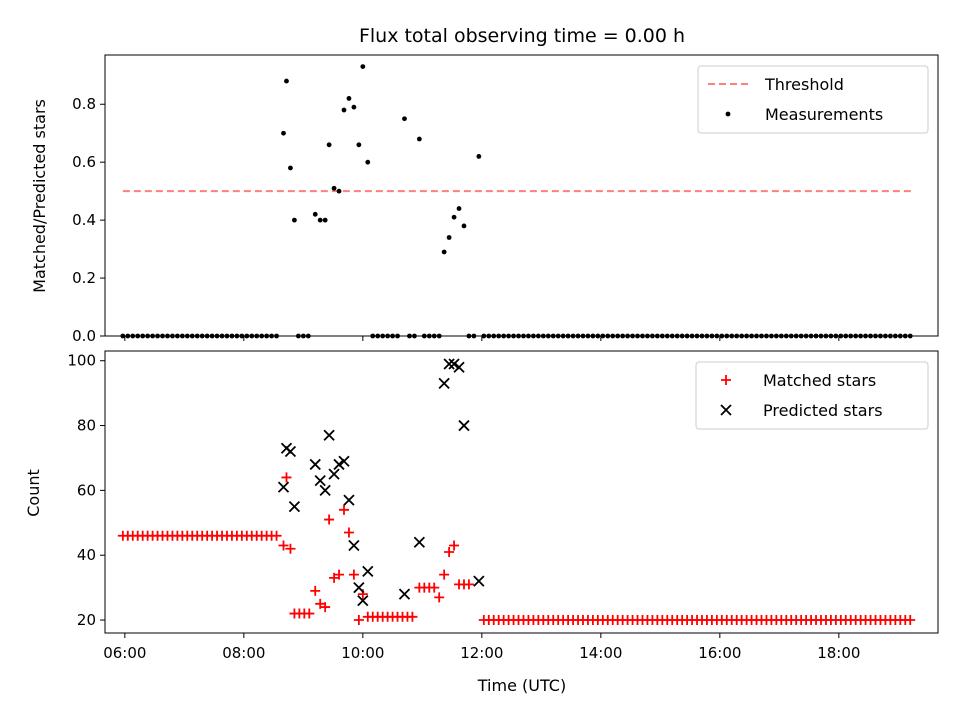 The image size is (960, 724). I want to click on bottom-legend-box, so click(812, 395).